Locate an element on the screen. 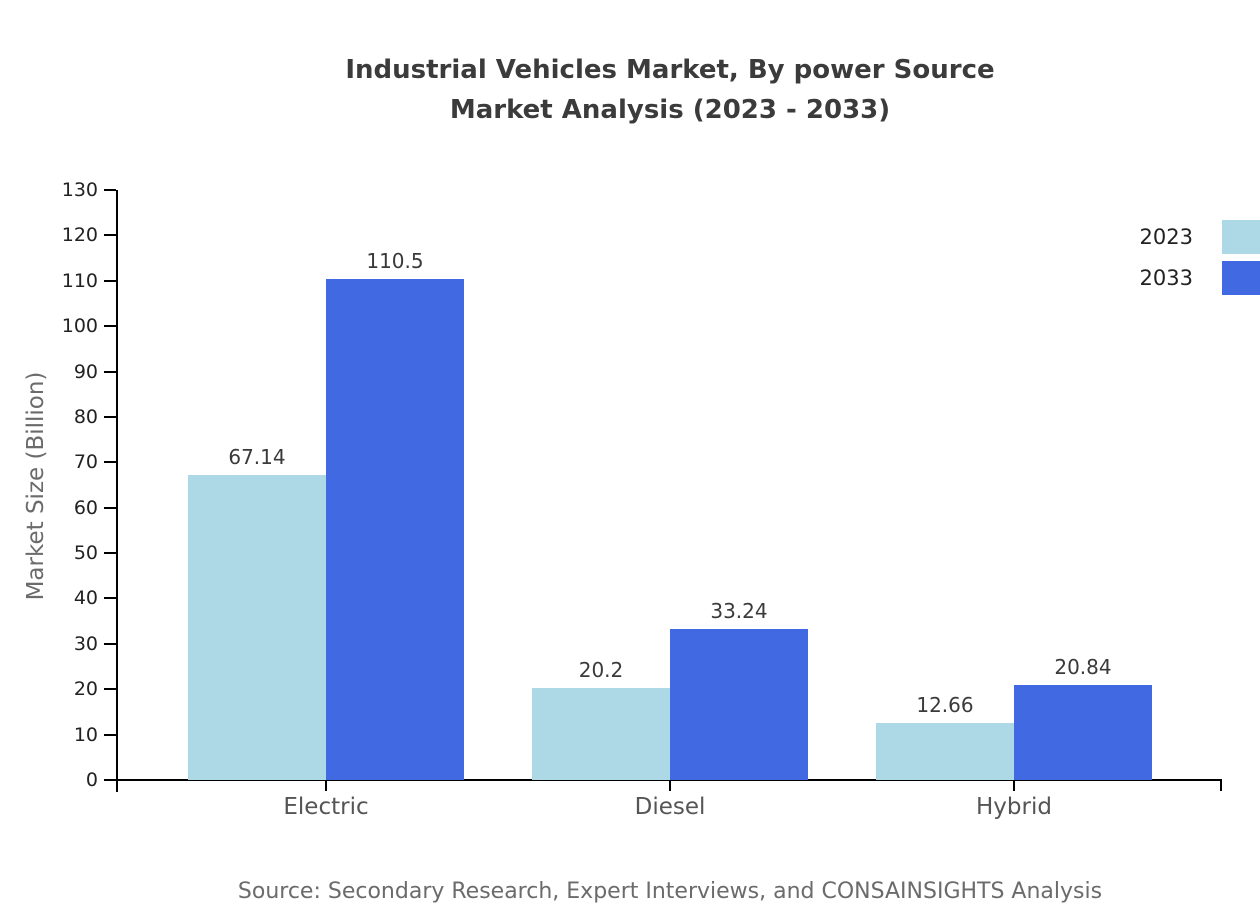  x-axis-end-tick is located at coordinates (1221, 786).